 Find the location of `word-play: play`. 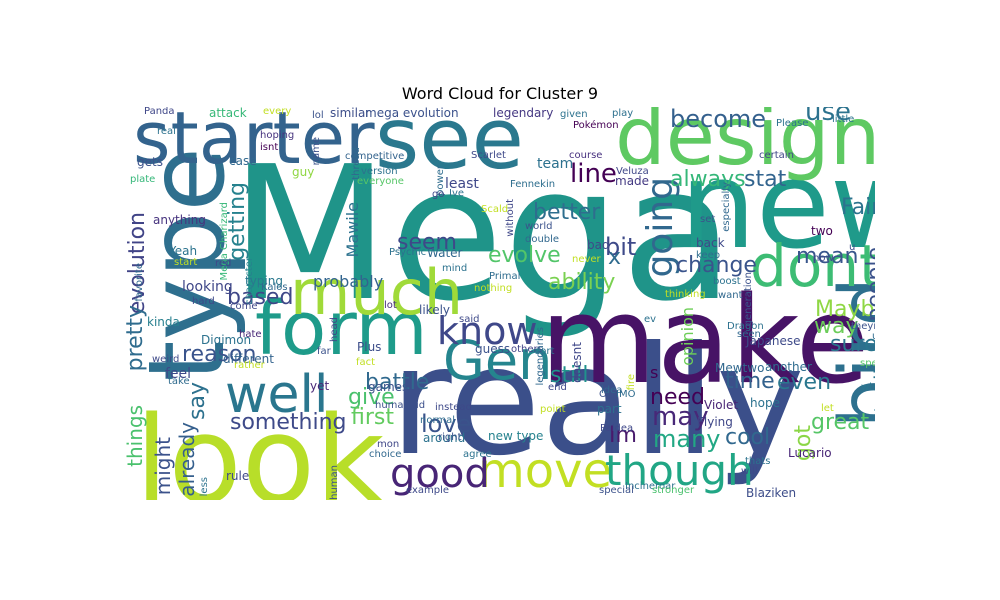

word-play: play is located at coordinates (623, 113).